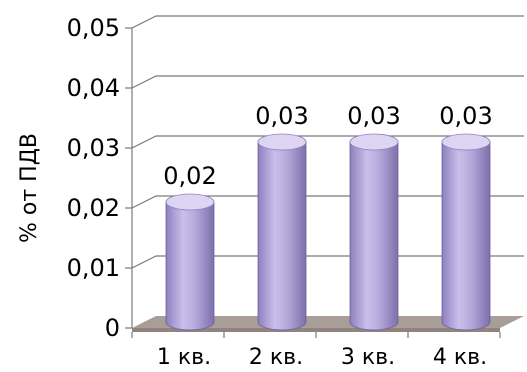  Describe the element at coordinates (460, 357) in the screenshot. I see `x-tick-label: 4 кв.` at that location.